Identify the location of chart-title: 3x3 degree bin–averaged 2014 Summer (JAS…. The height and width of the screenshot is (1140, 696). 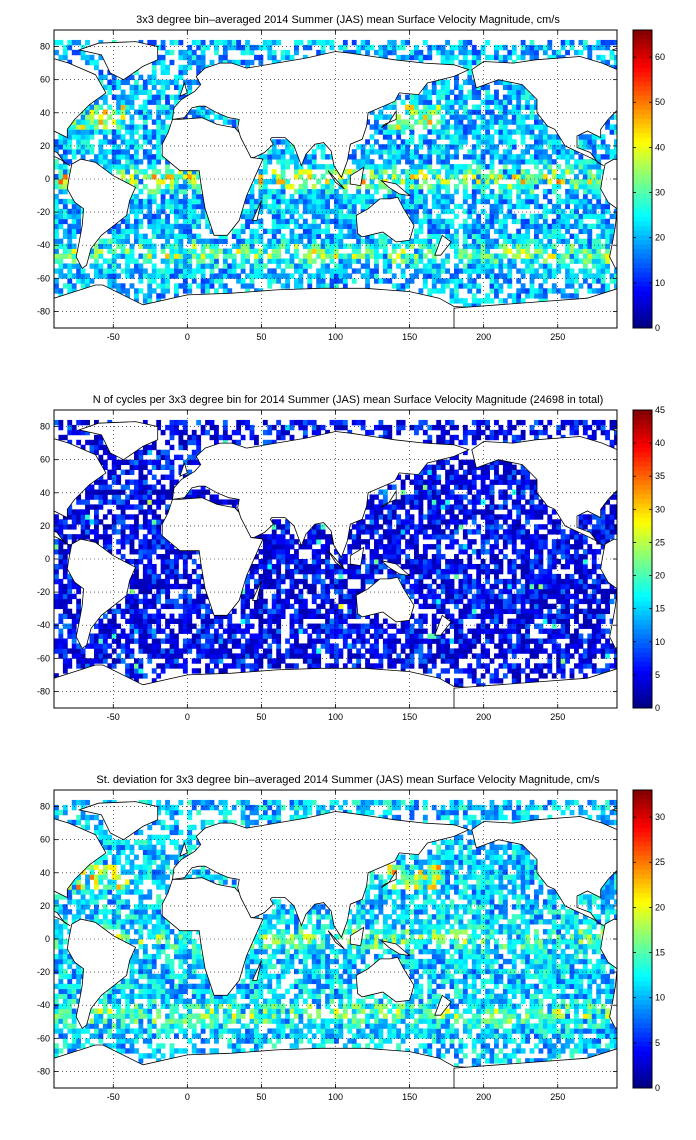
(348, 20).